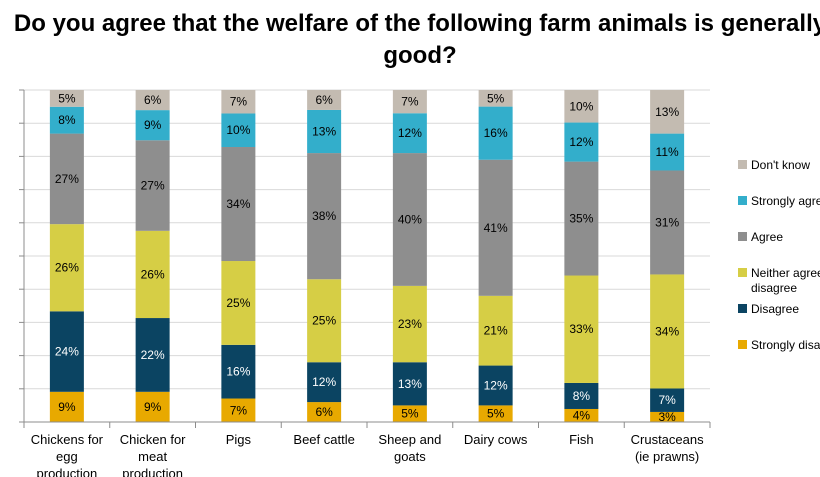 Image resolution: width=820 pixels, height=477 pixels. Describe the element at coordinates (742, 308) in the screenshot. I see `legend-swatch-disagree` at that location.